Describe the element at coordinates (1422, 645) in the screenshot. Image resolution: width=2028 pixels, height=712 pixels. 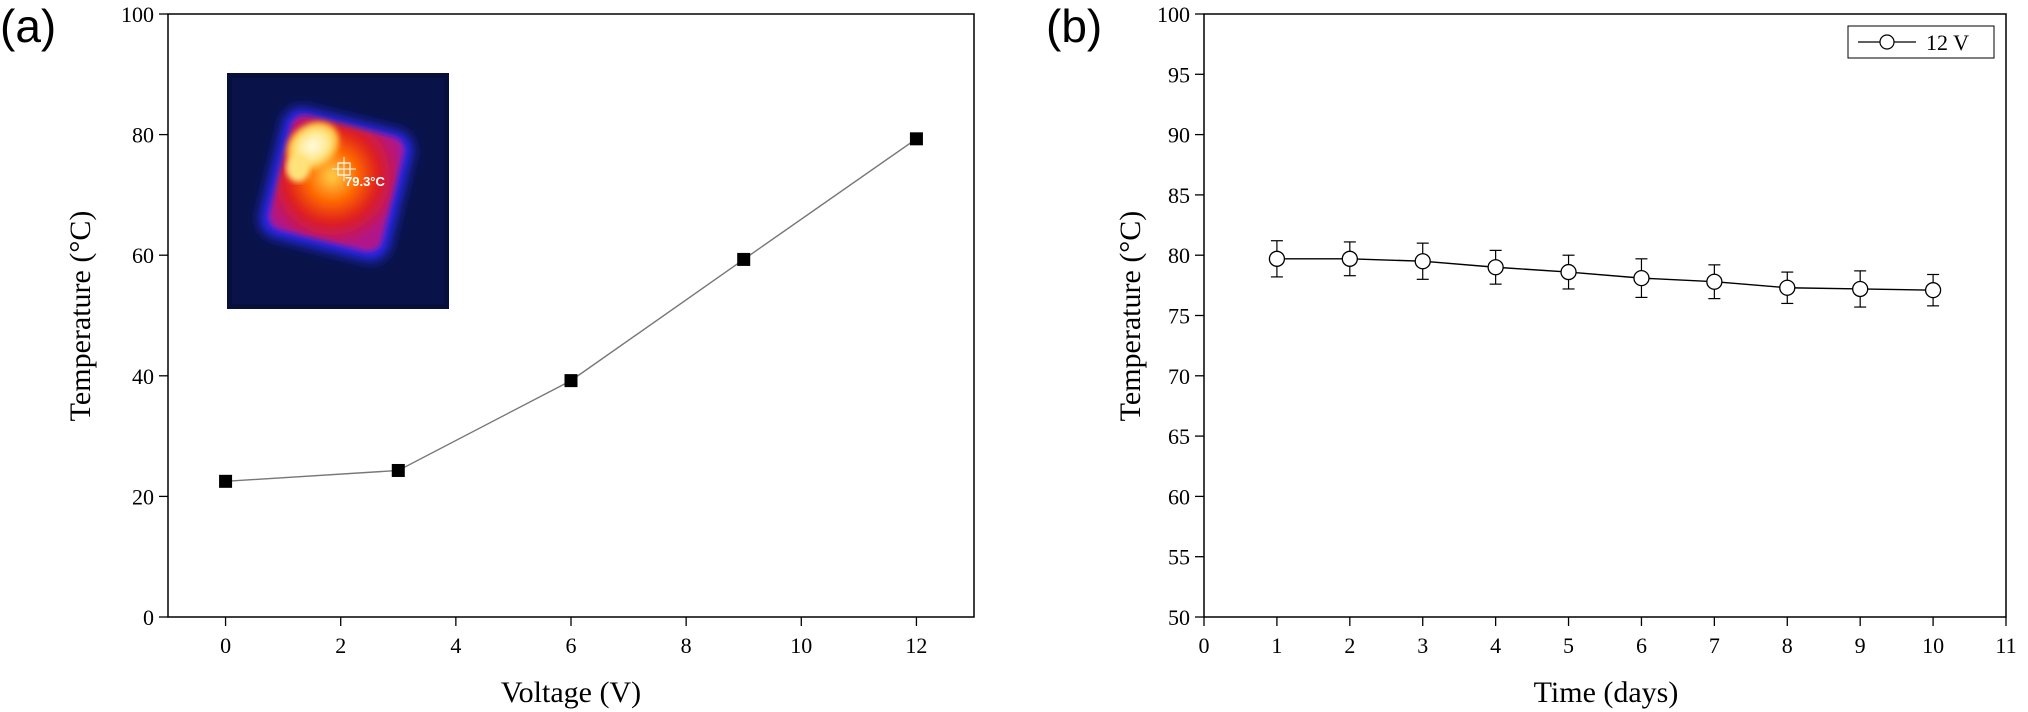
I see `x-tick-label: 3` at that location.